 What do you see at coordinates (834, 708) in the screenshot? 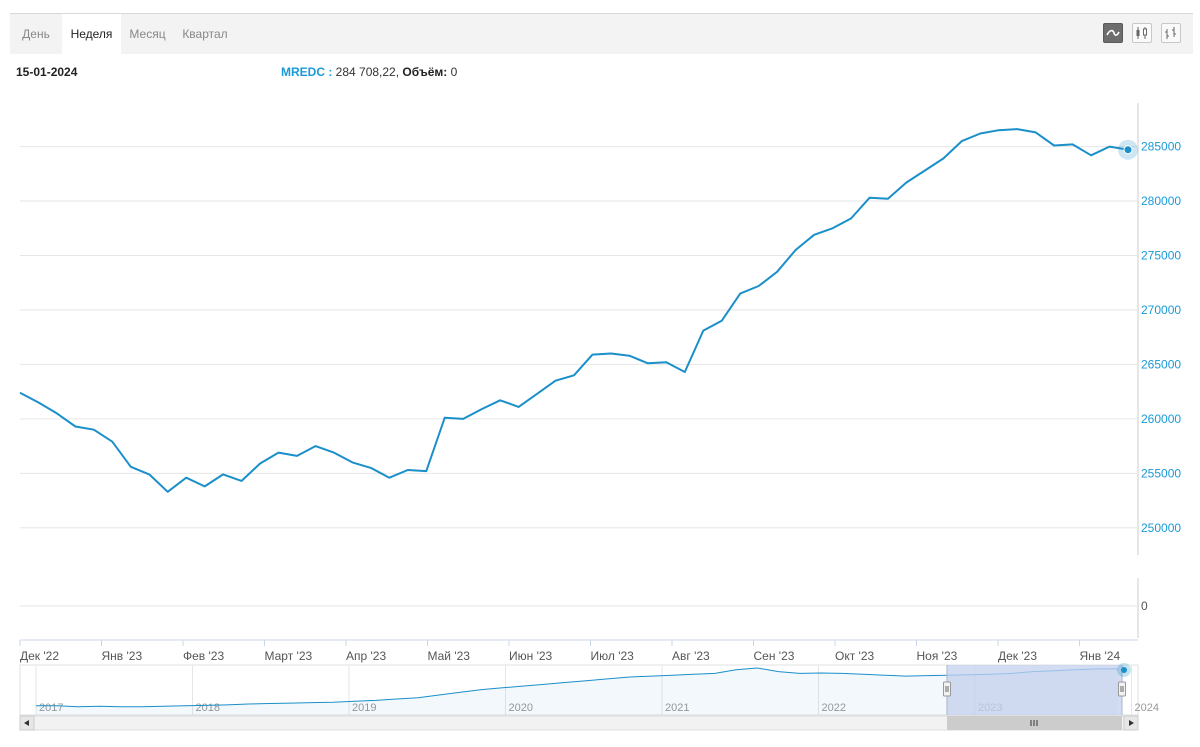
I see `navigator-year-label: 2022` at bounding box center [834, 708].